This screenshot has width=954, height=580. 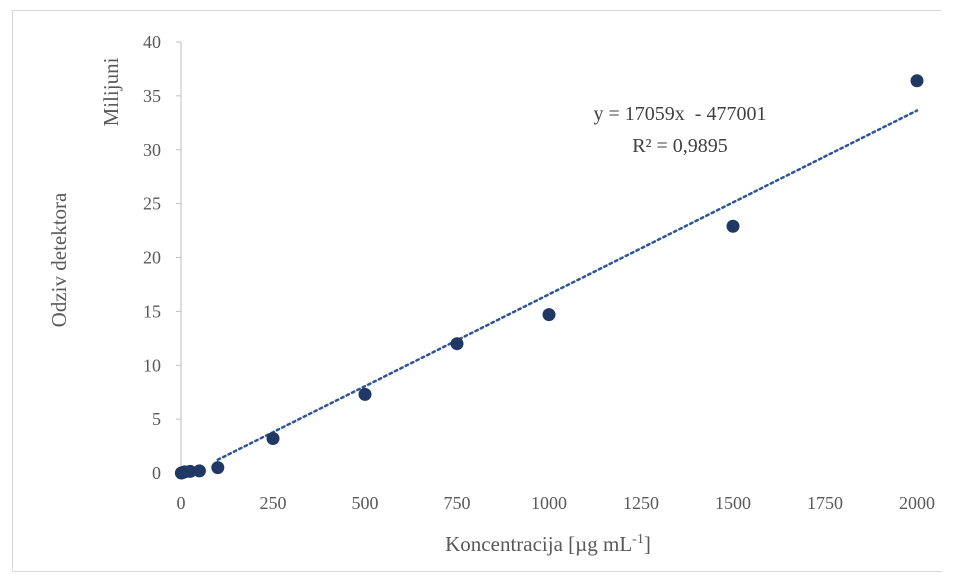 What do you see at coordinates (733, 503) in the screenshot?
I see `x-tick-label: 1500` at bounding box center [733, 503].